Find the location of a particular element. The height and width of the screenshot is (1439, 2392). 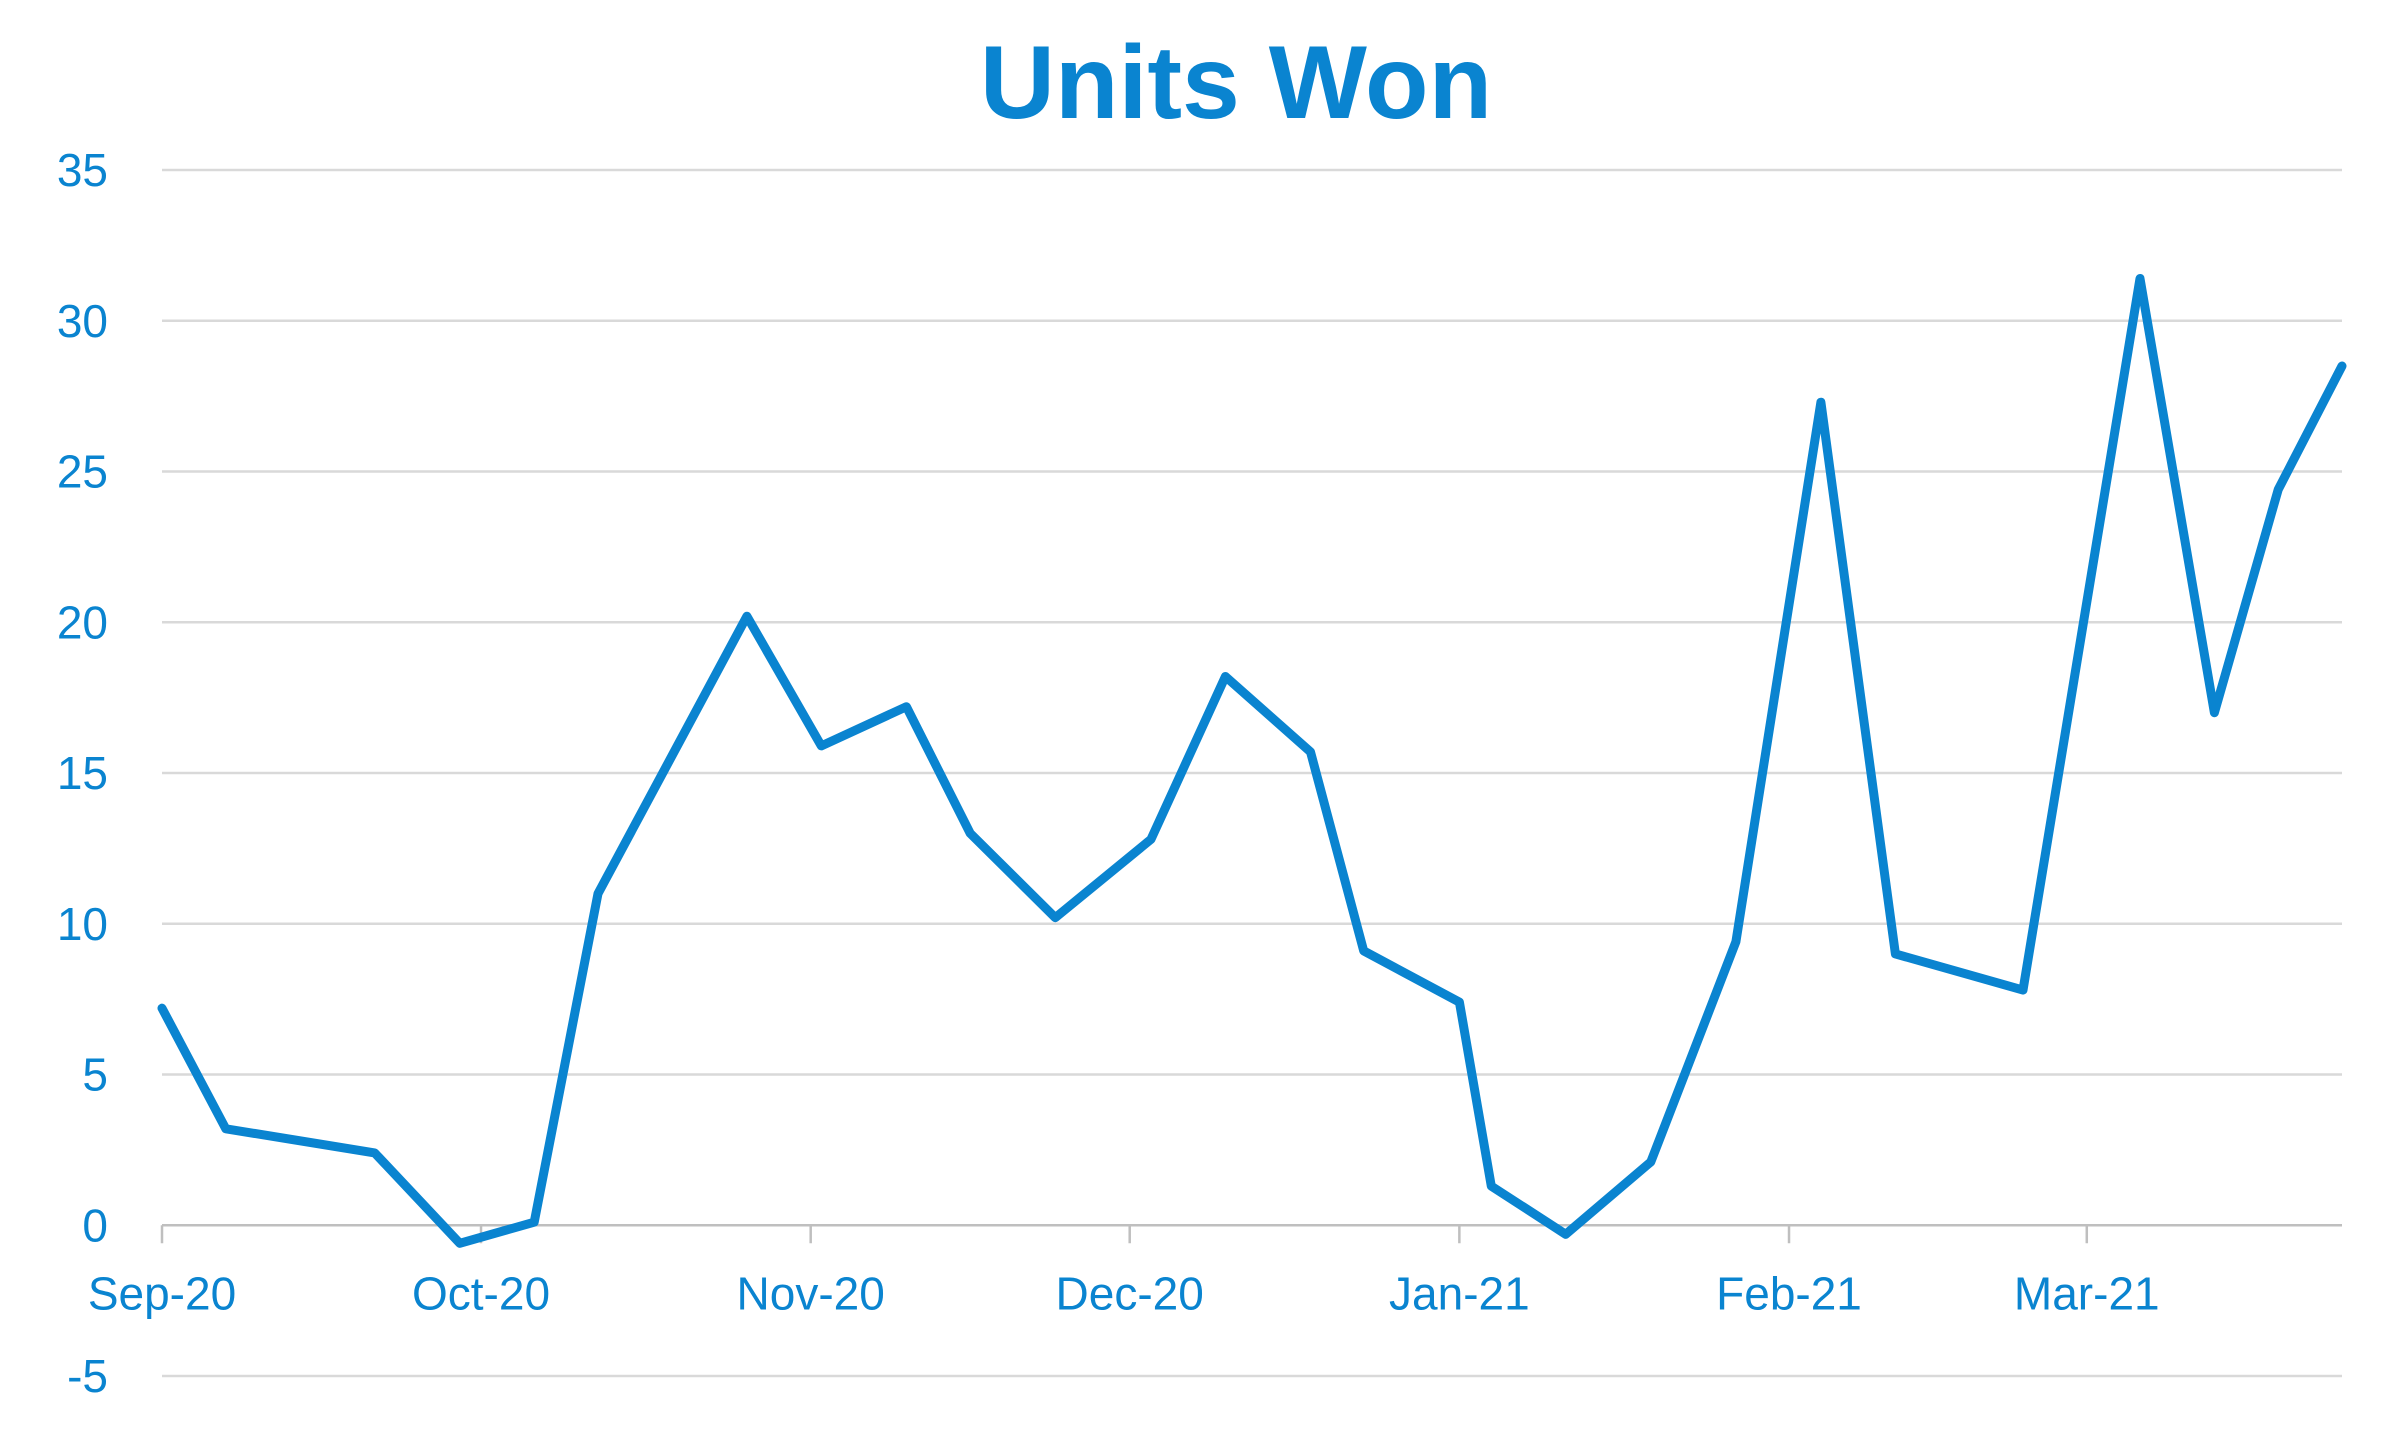

x-tick-label: Mar-21 is located at coordinates (2087, 1293).